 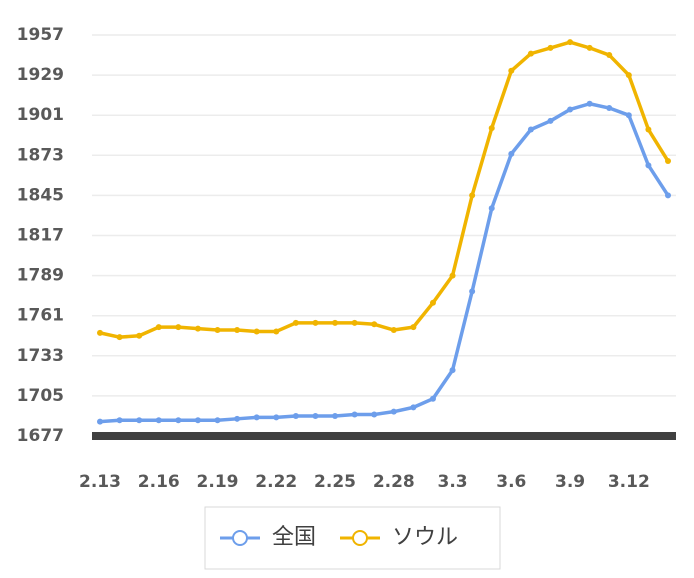 I want to click on x-tick-label: 2.19, so click(x=218, y=482).